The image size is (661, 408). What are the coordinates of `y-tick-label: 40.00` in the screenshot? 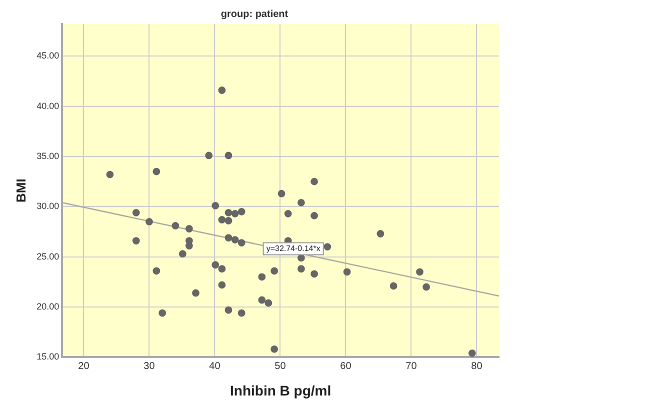 It's located at (48, 105).